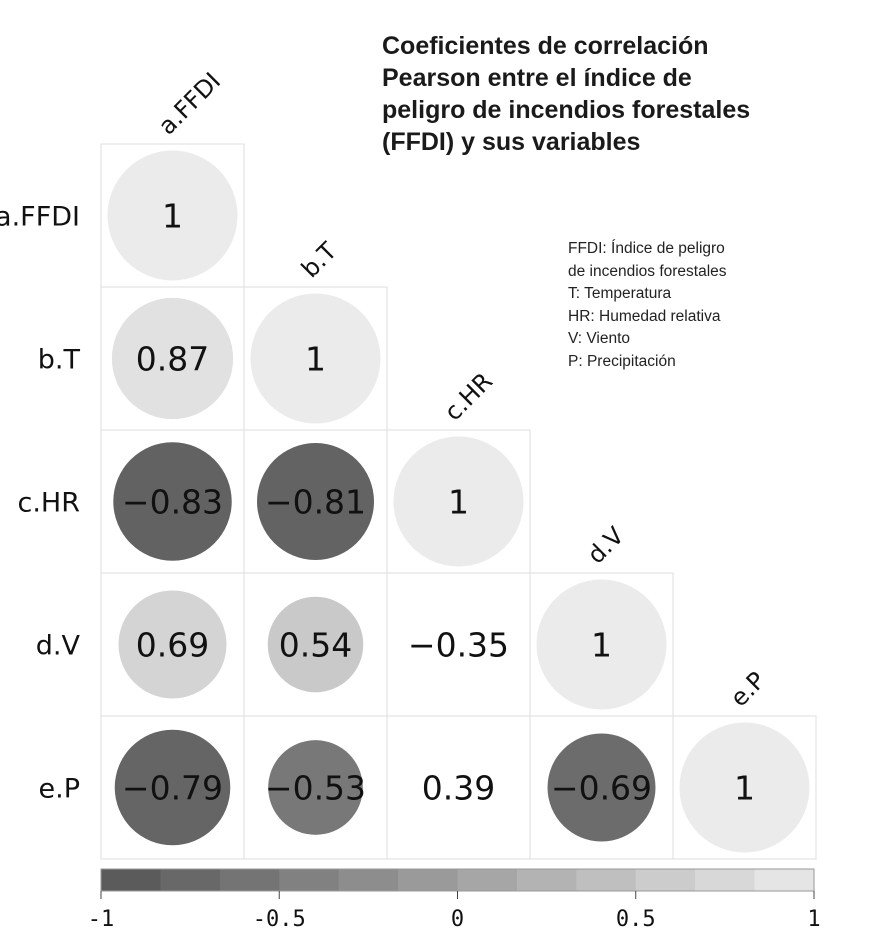 The image size is (870, 947). Describe the element at coordinates (49, 503) in the screenshot. I see `row-label: c.HR` at that location.